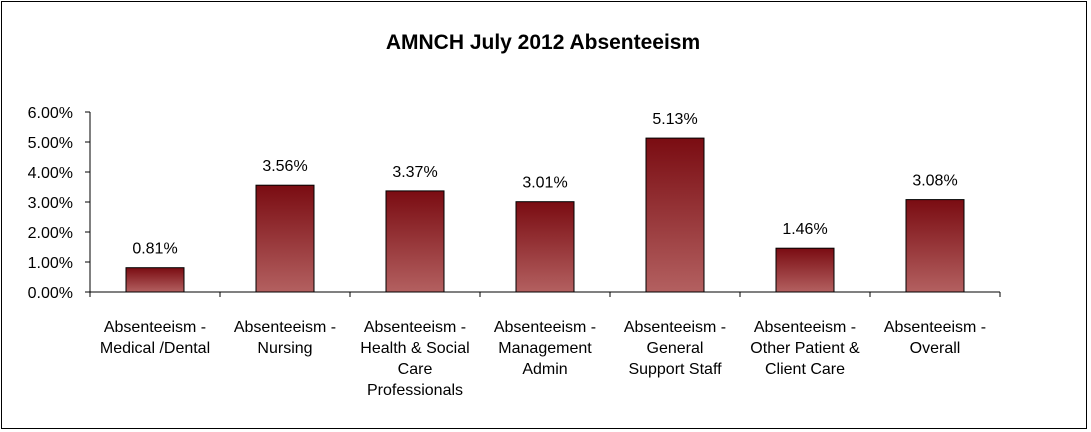 The height and width of the screenshot is (432, 1091). What do you see at coordinates (50, 263) in the screenshot?
I see `y-tick-label: 1.00%` at bounding box center [50, 263].